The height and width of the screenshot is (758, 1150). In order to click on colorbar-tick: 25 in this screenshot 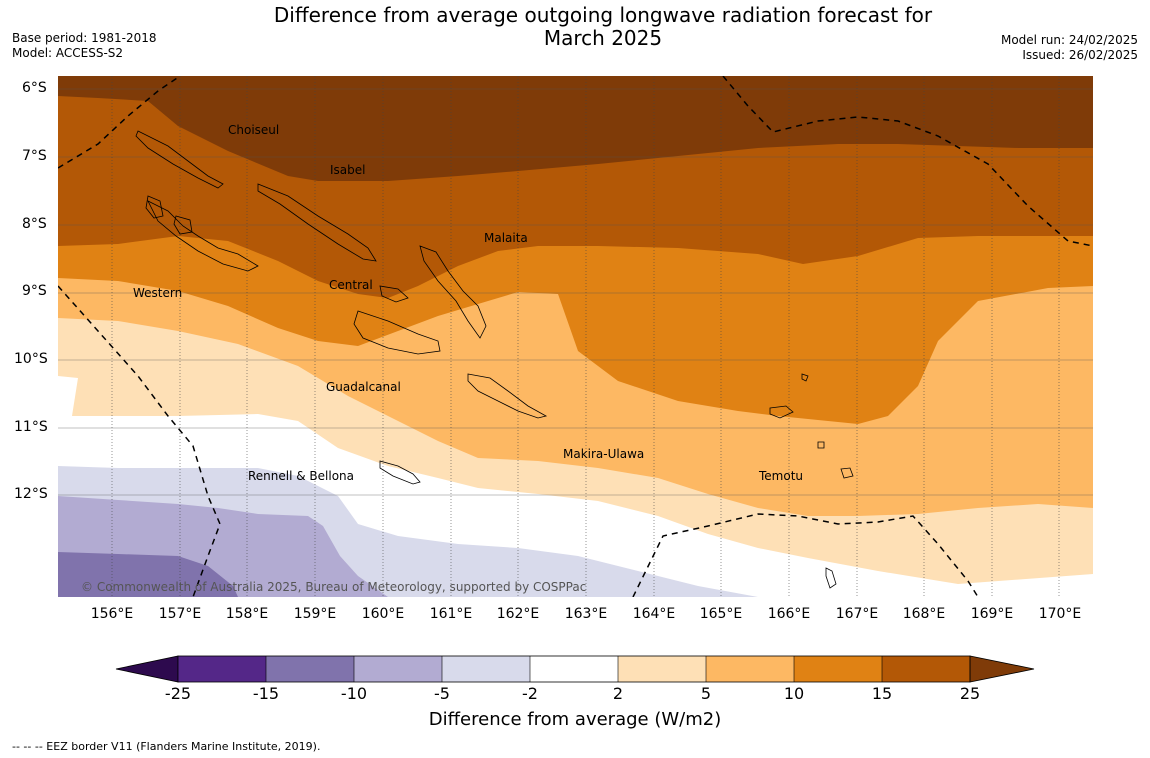, I will do `click(970, 693)`.